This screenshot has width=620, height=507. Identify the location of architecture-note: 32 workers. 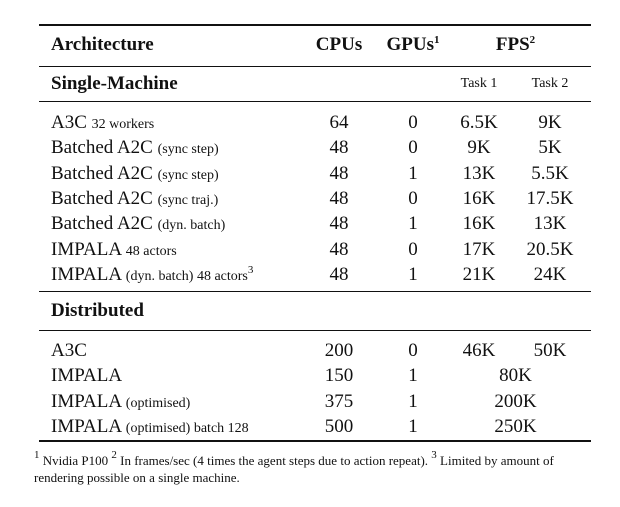
(123, 124).